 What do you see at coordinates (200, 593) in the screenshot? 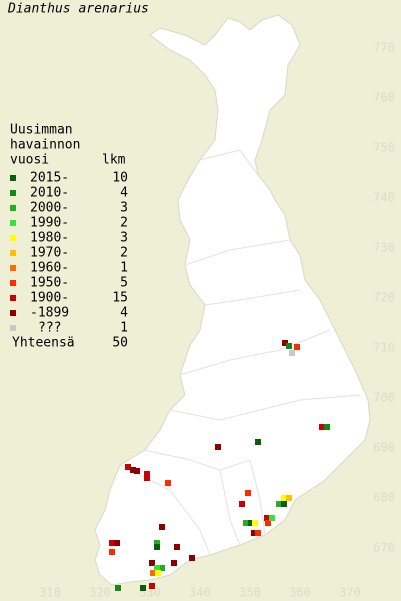
I see `x-tick-label: 340` at bounding box center [200, 593].